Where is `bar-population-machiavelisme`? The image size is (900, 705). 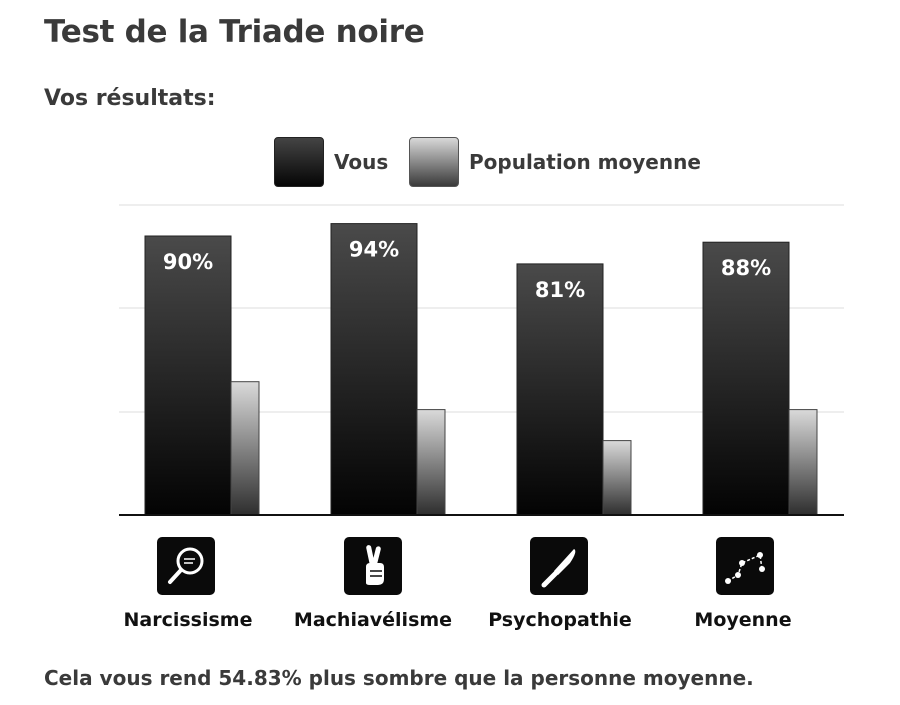
bar-population-machiavelisme is located at coordinates (431, 462).